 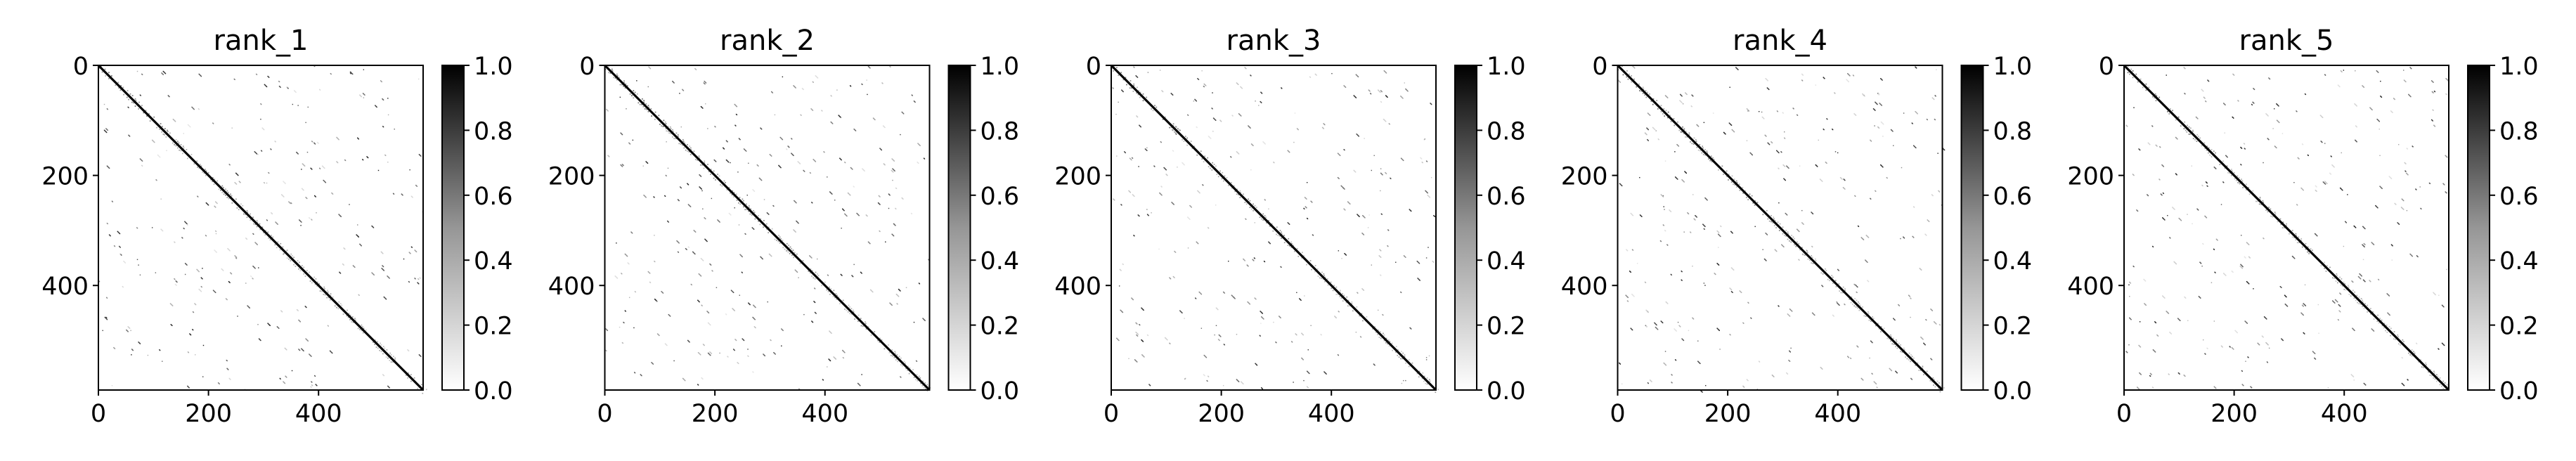 What do you see at coordinates (716, 414) in the screenshot?
I see `x-tick-label: 200` at bounding box center [716, 414].